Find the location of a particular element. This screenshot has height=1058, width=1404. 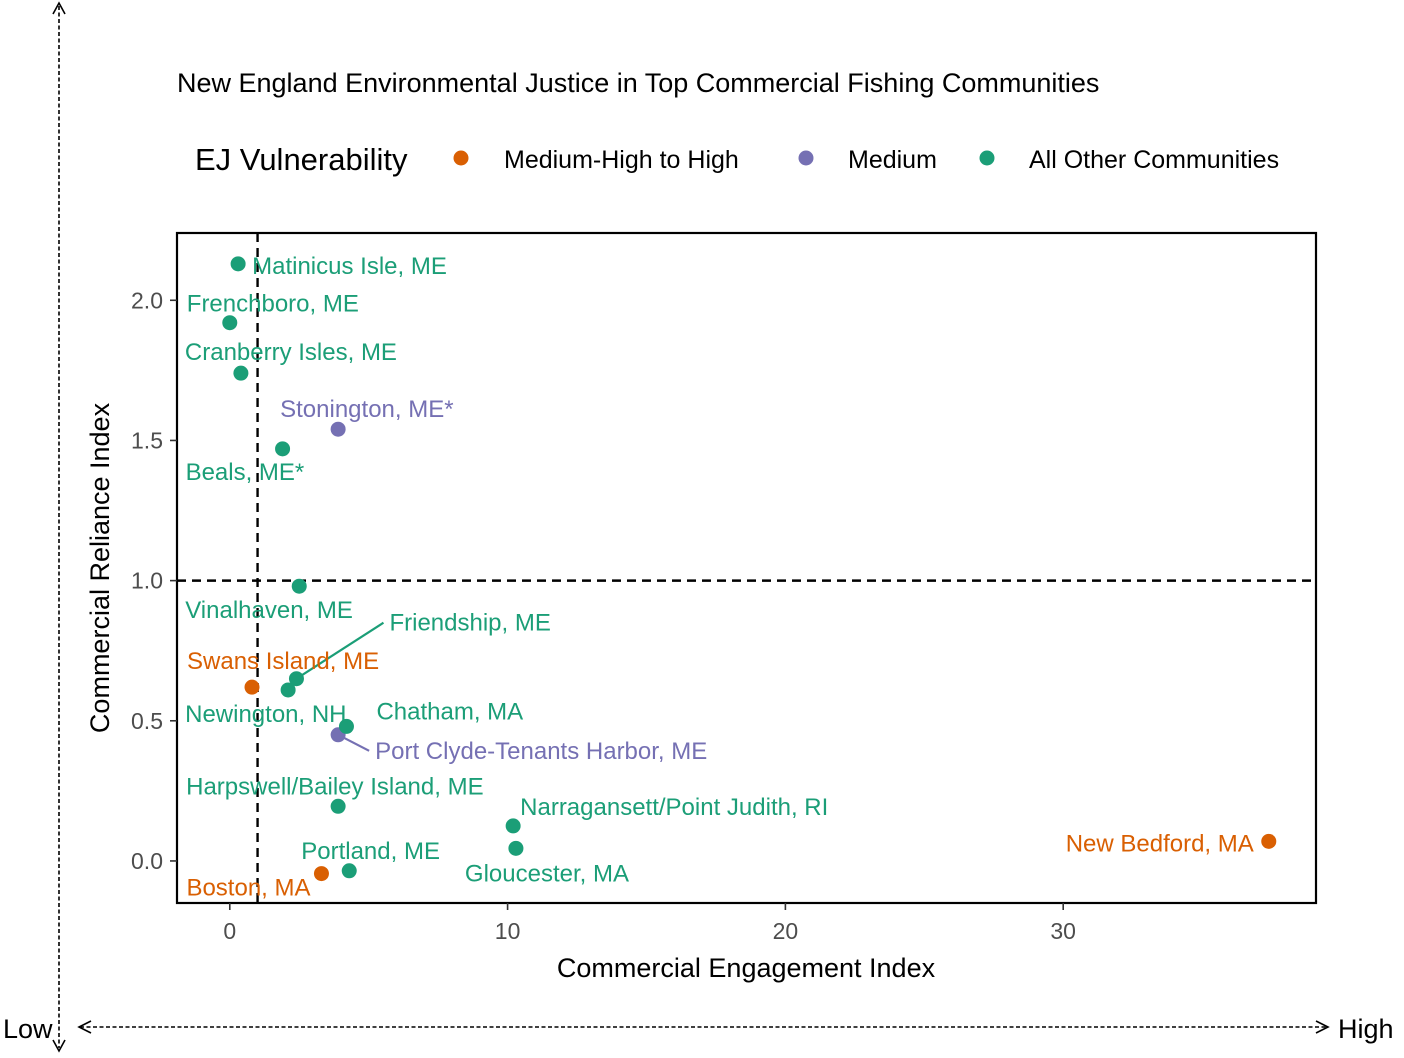

label-new-bedford-ma: New Bedford, MA is located at coordinates (1160, 843).